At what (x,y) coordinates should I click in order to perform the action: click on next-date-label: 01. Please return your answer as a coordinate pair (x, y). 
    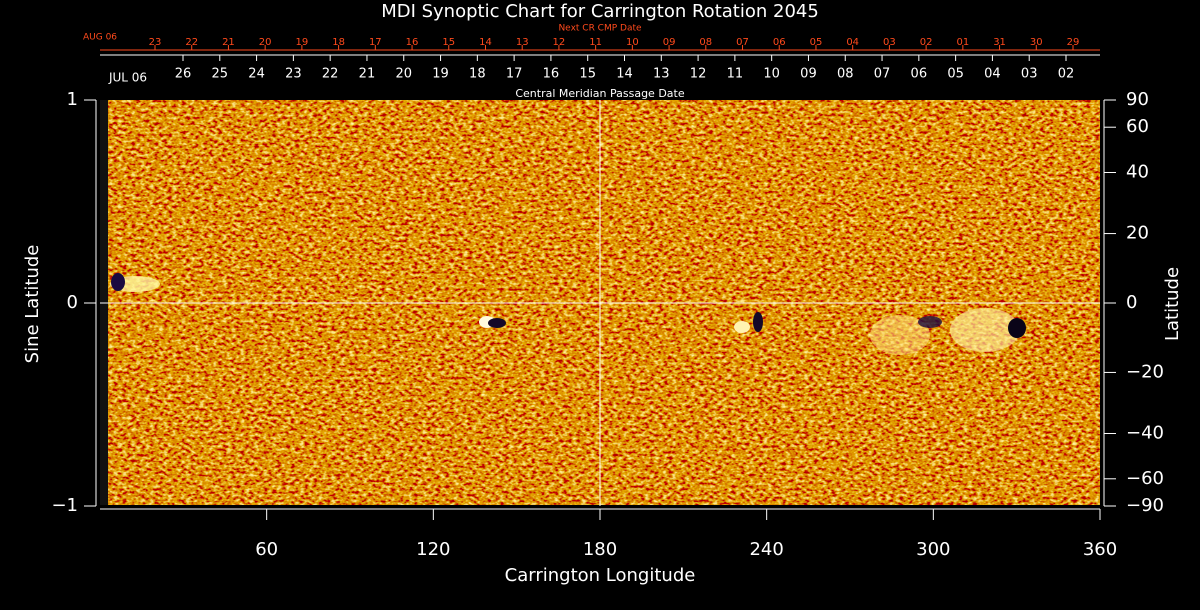
    Looking at the image, I should click on (962, 42).